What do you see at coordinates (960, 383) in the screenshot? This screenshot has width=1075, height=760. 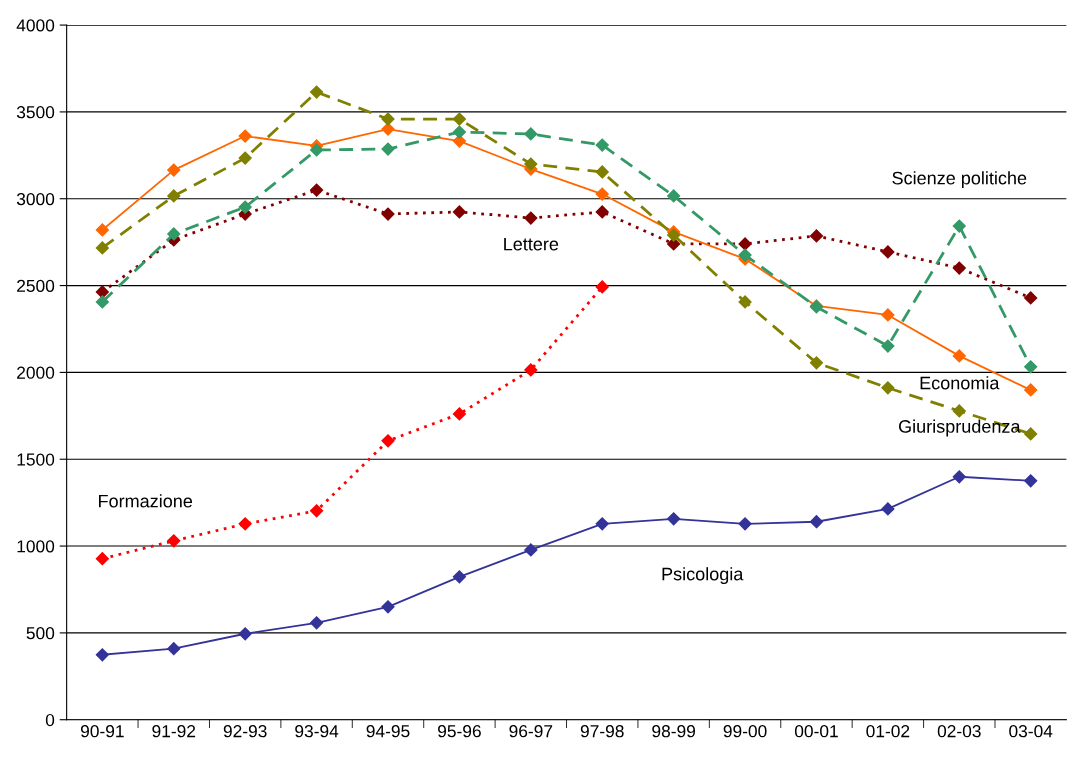 I see `series-label: Economia` at bounding box center [960, 383].